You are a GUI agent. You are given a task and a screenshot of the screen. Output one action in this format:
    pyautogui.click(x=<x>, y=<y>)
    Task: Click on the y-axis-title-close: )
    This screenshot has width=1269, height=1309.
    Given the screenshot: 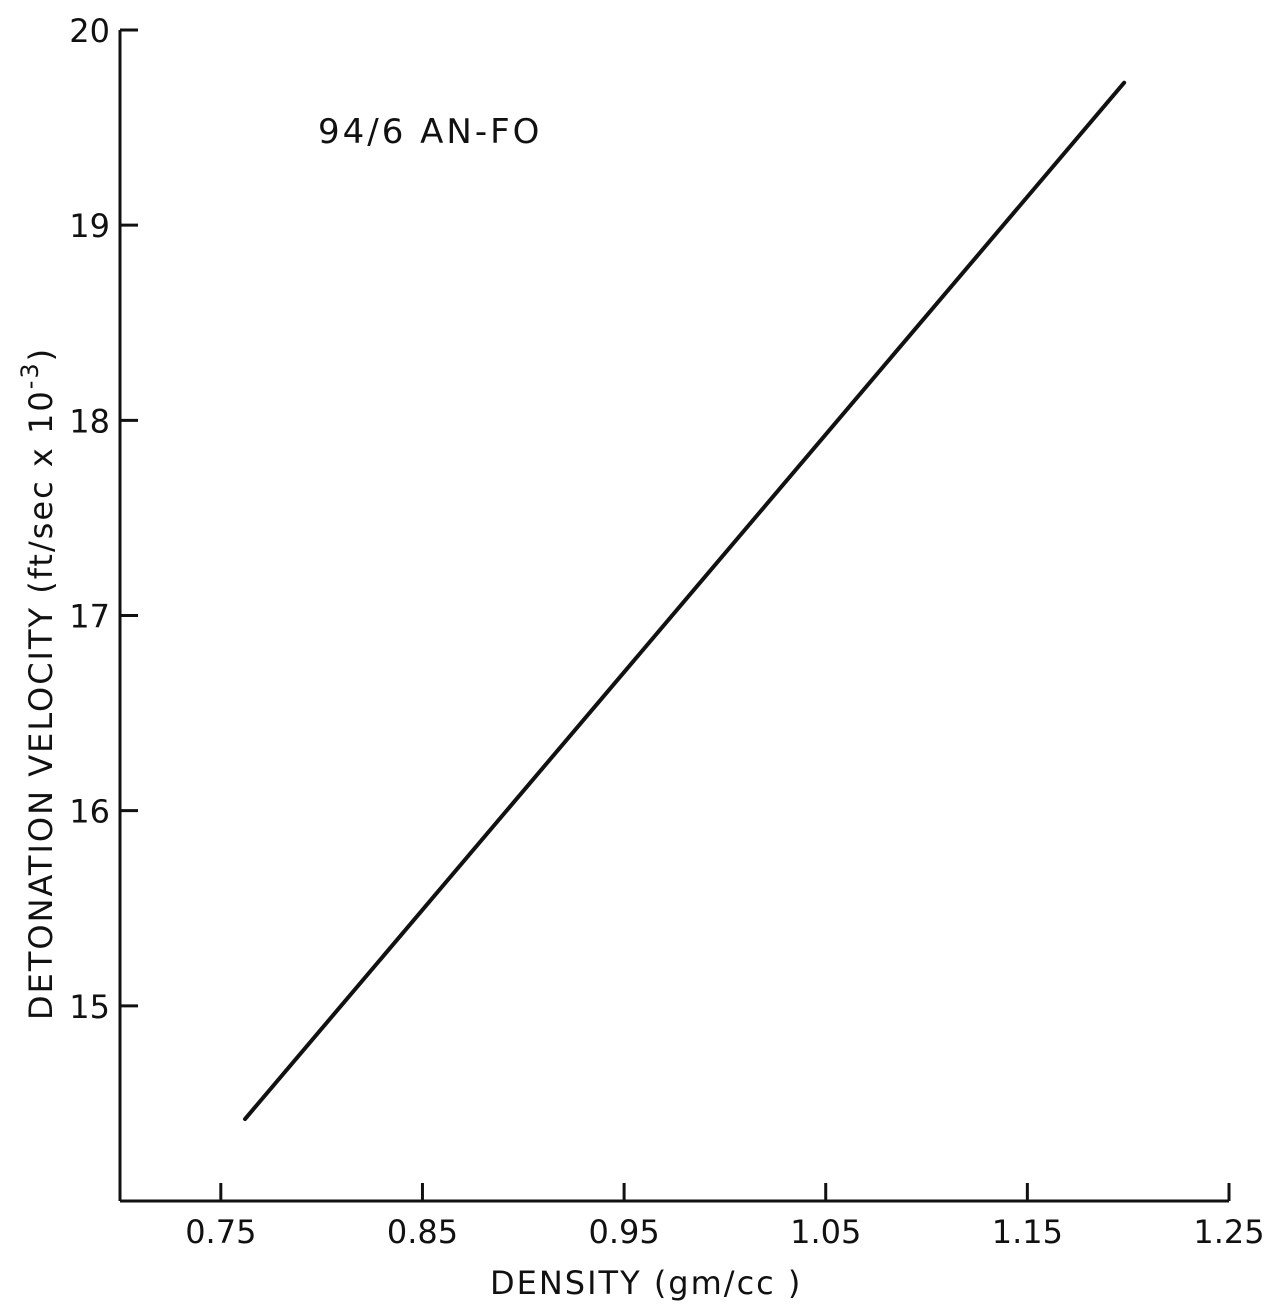 What is the action you would take?
    pyautogui.click(x=41, y=354)
    